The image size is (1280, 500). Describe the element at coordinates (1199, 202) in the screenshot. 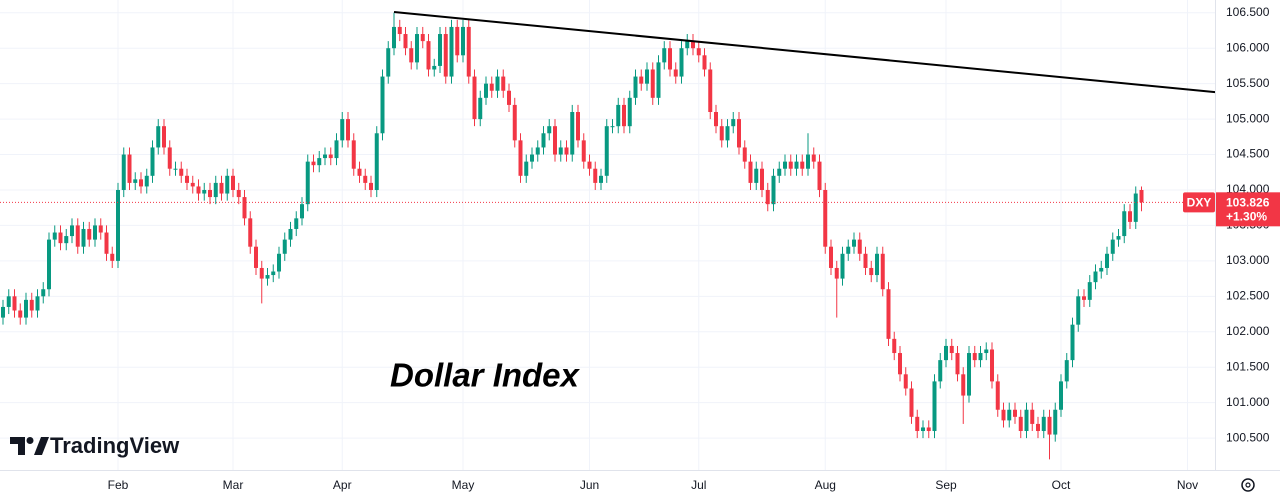

I see `symbol-tag` at that location.